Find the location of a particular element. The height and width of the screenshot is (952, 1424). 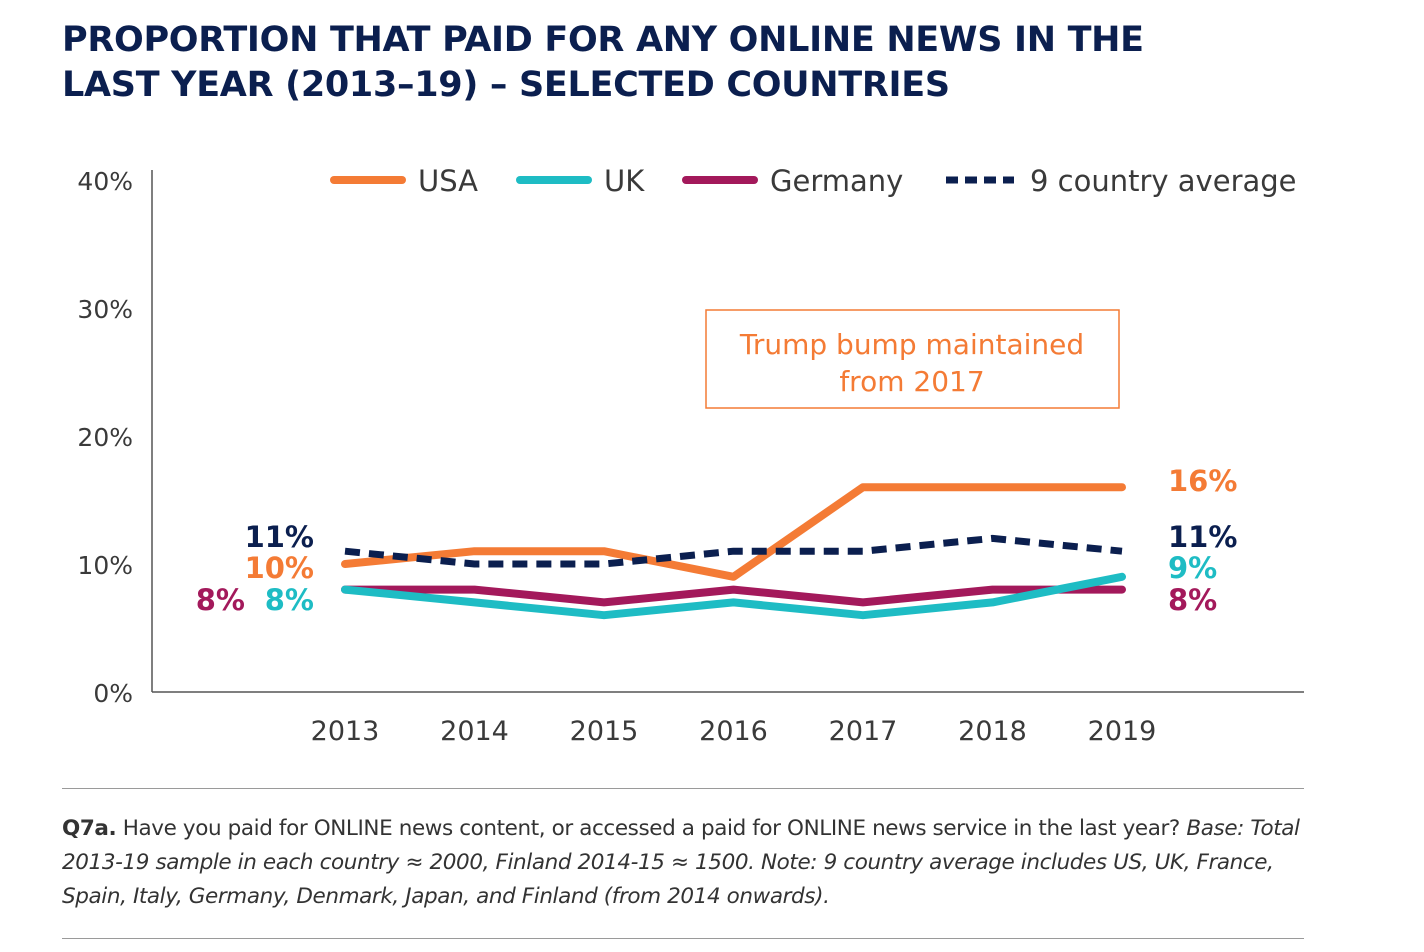

start-label-germany: 8% is located at coordinates (220, 600).